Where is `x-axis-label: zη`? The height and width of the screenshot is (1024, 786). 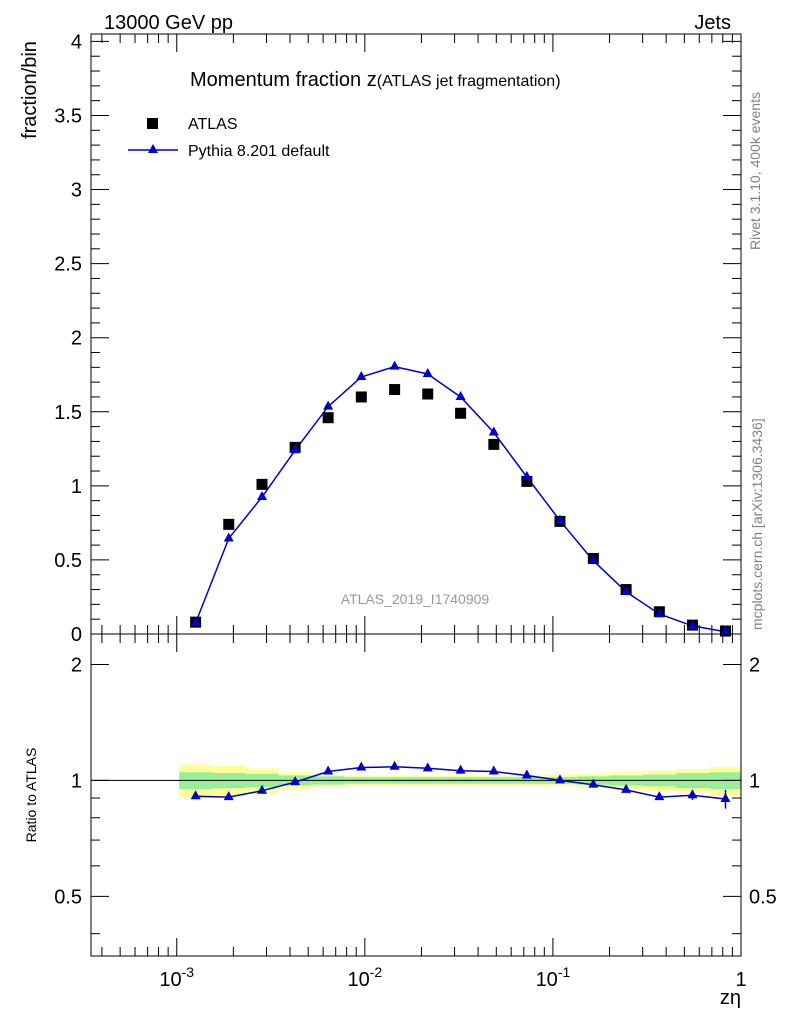
x-axis-label: zη is located at coordinates (730, 998).